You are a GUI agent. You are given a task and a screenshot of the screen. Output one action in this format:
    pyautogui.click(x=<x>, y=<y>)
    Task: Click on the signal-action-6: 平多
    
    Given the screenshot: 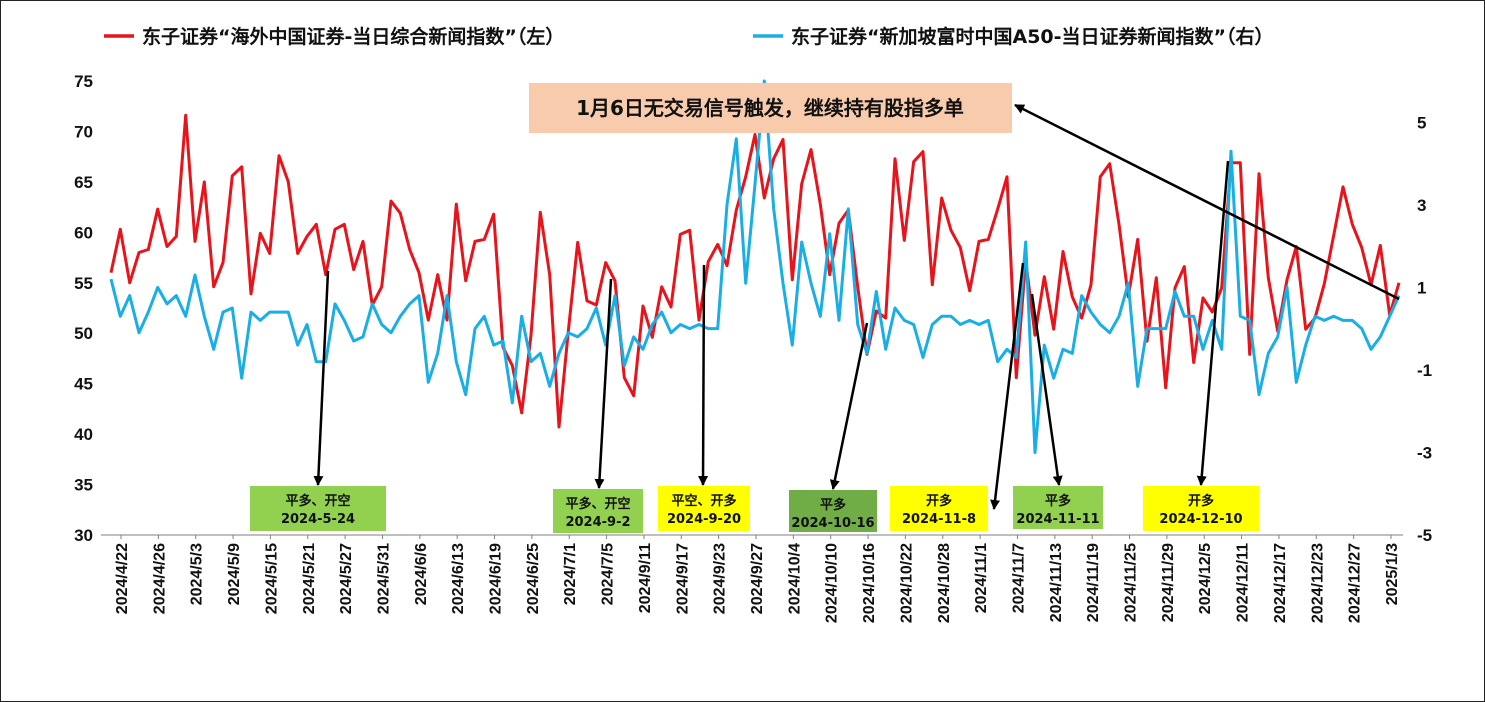 What is the action you would take?
    pyautogui.click(x=1058, y=501)
    